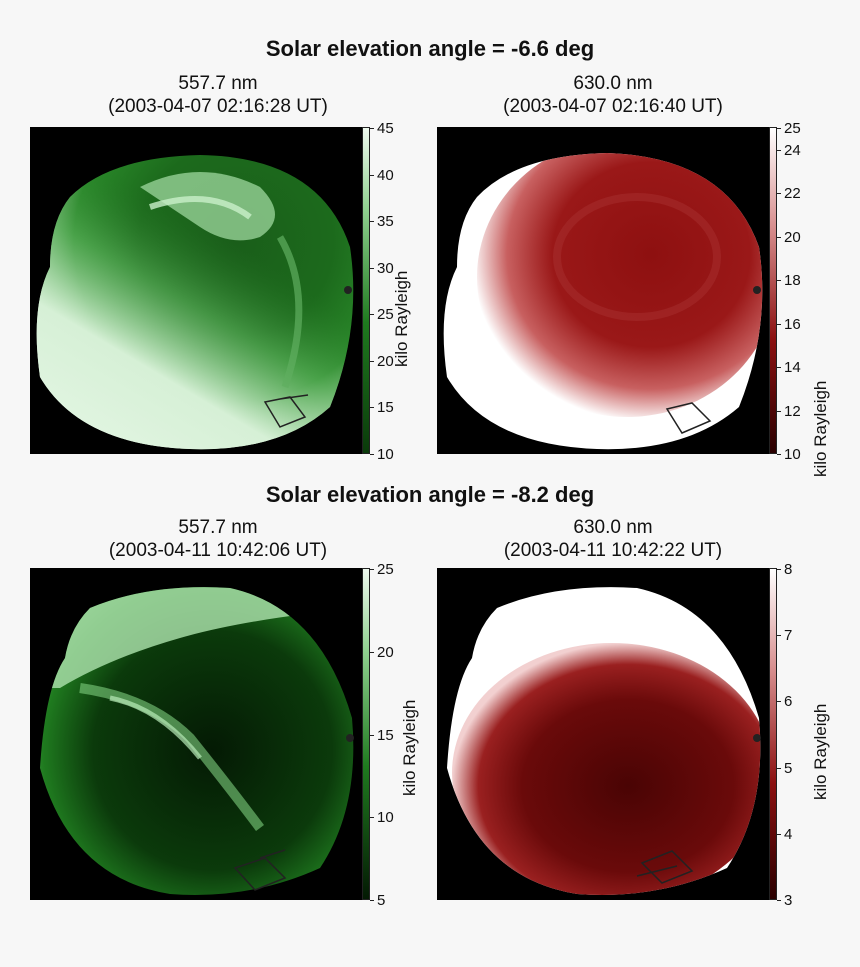  Describe the element at coordinates (430, 48) in the screenshot. I see `row-title-1: Solar elevation angle = -6.6 deg` at that location.